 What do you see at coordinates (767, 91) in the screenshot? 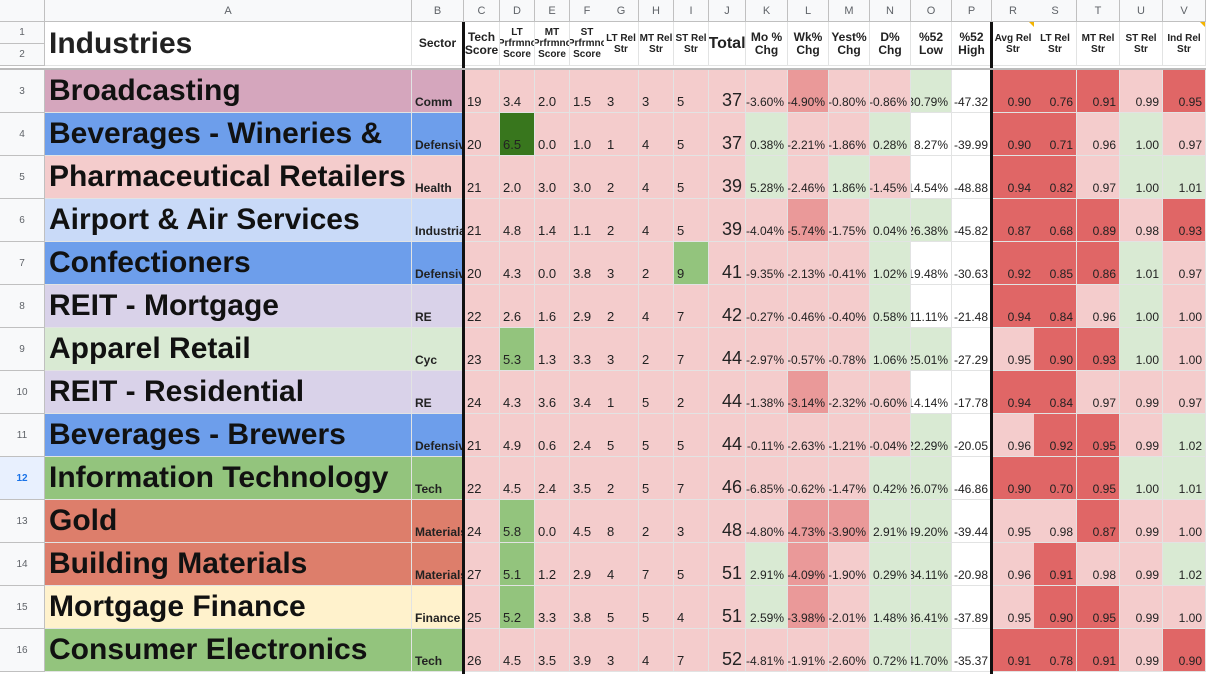
I see `mo-chg-cell: -3.60%` at bounding box center [767, 91].